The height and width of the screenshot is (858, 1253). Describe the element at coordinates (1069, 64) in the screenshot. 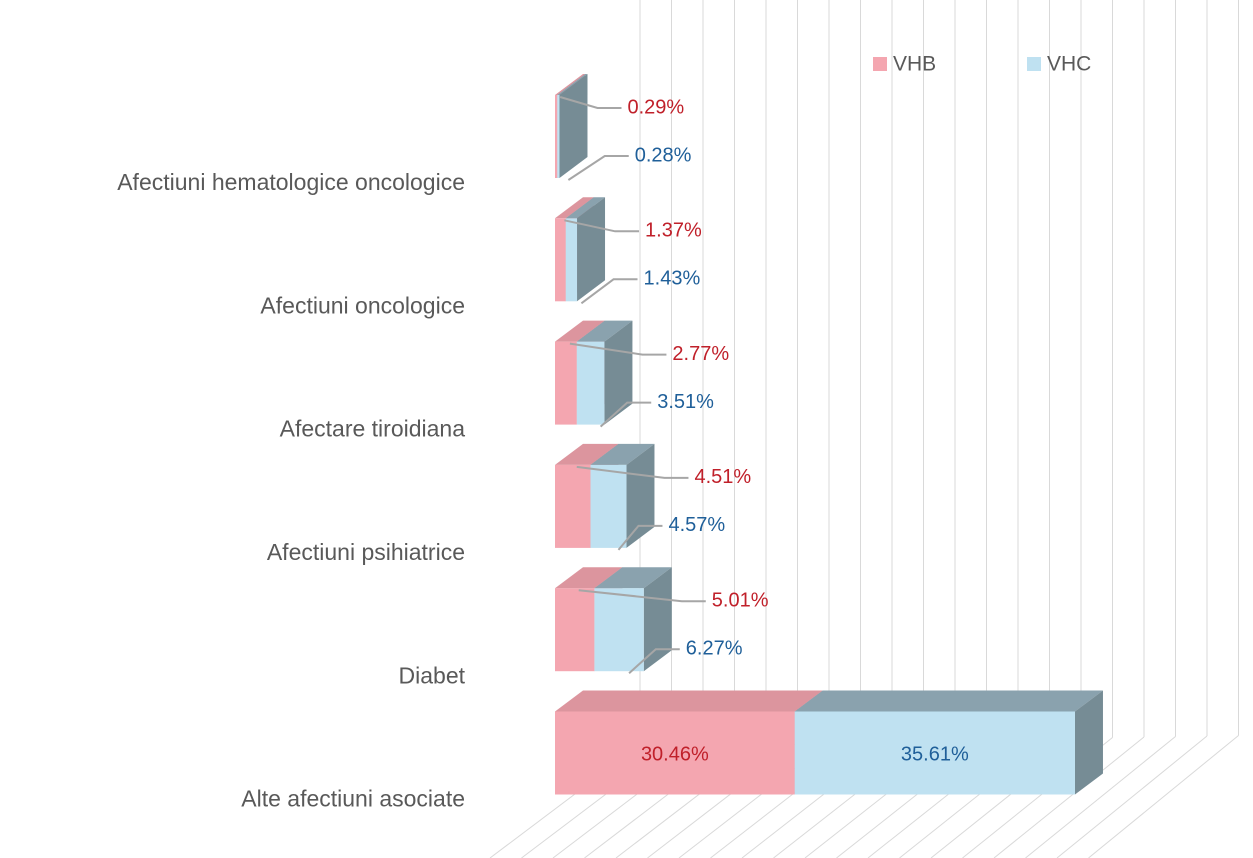

I see `legend-label: VHC` at that location.